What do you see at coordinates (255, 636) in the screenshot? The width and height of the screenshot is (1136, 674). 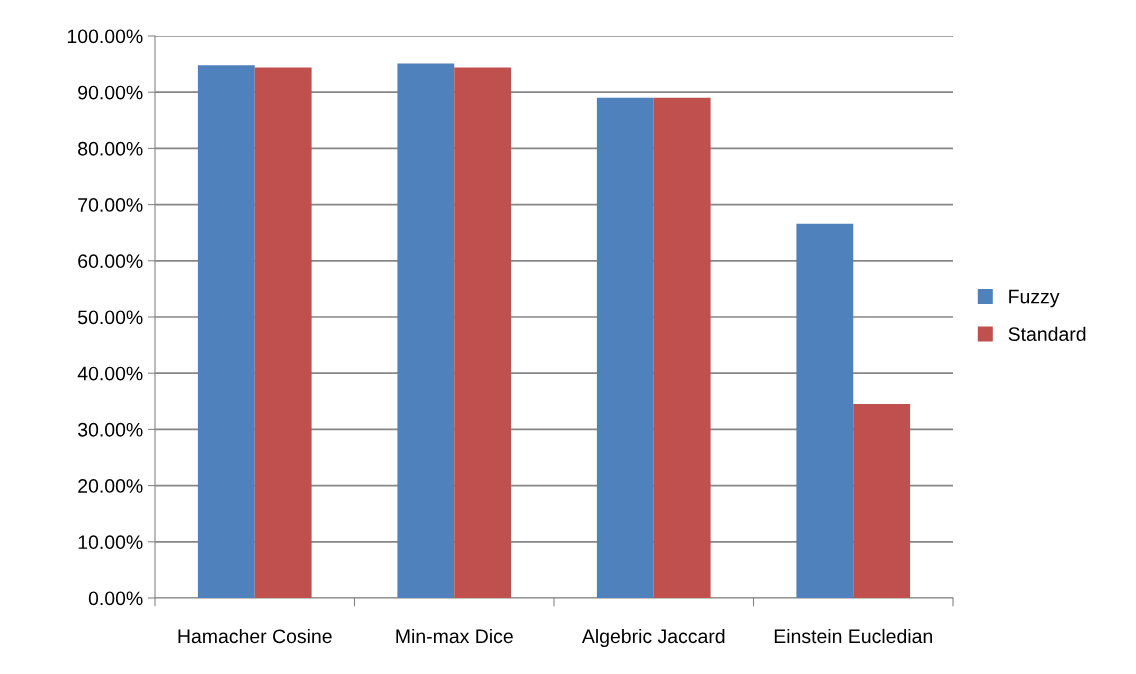 I see `x-tick-label: Hamacher Cosine` at bounding box center [255, 636].